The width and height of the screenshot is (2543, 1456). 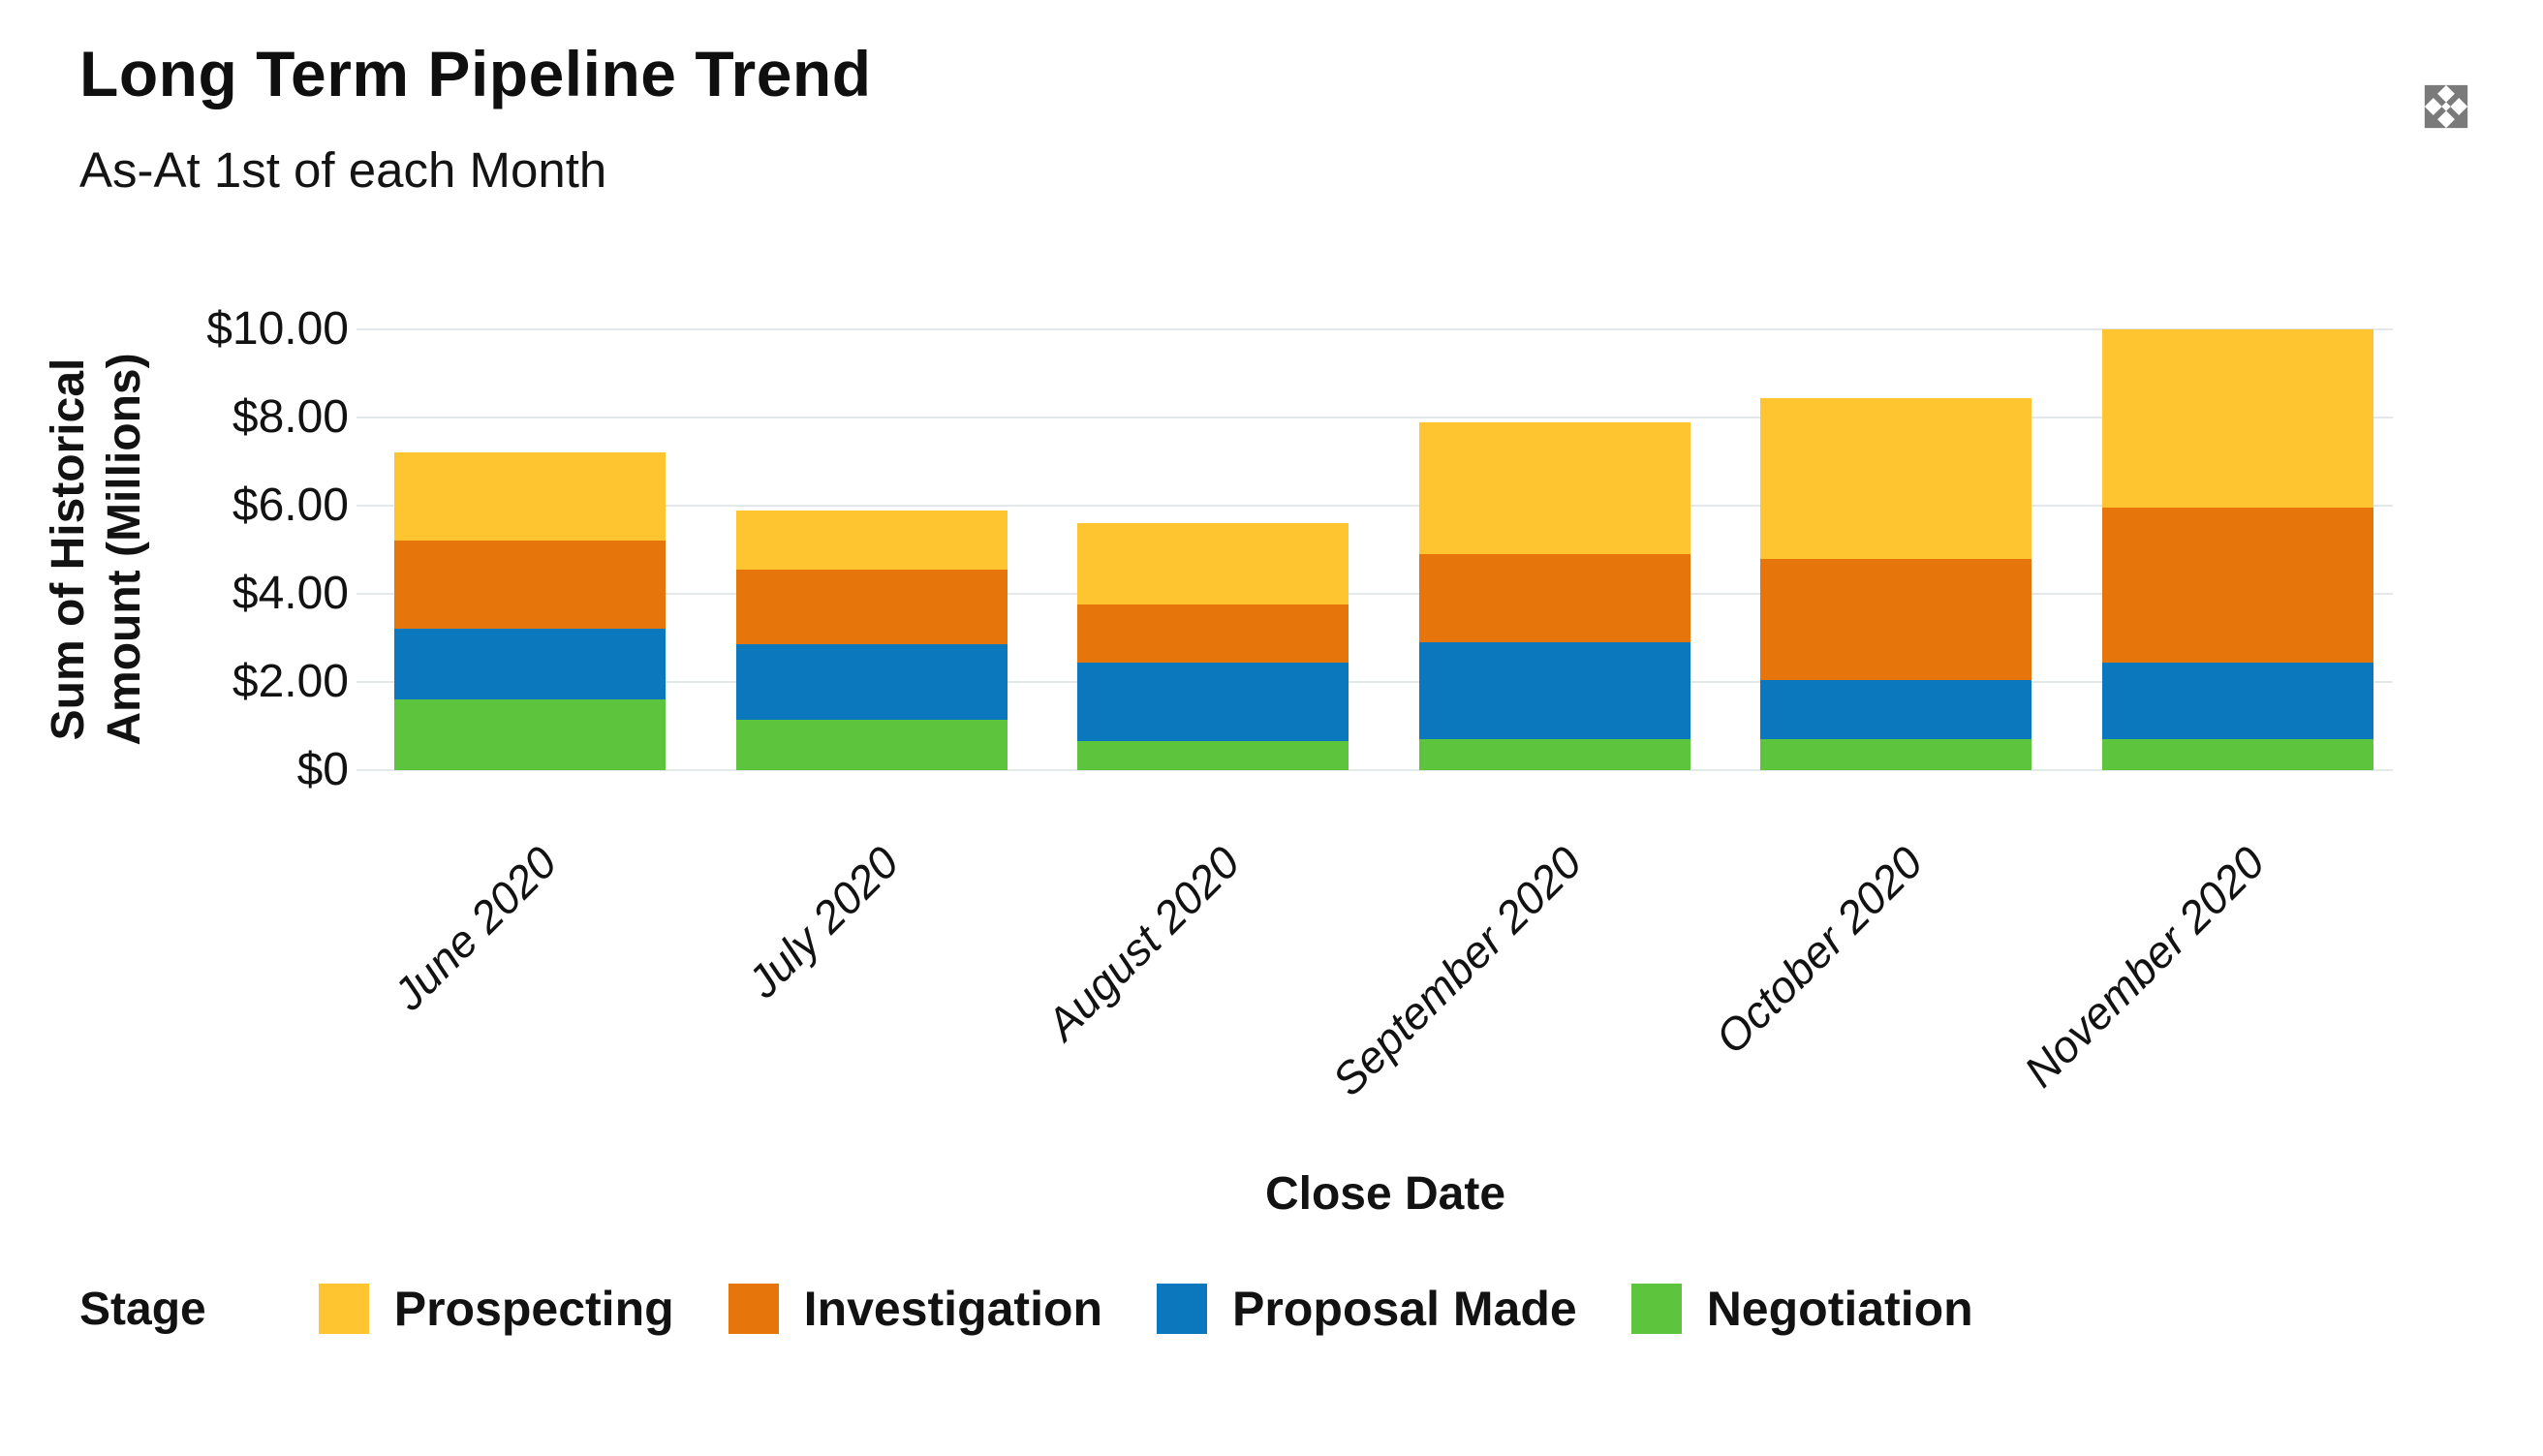 I want to click on legend-item: Negotiation, so click(x=1801, y=1309).